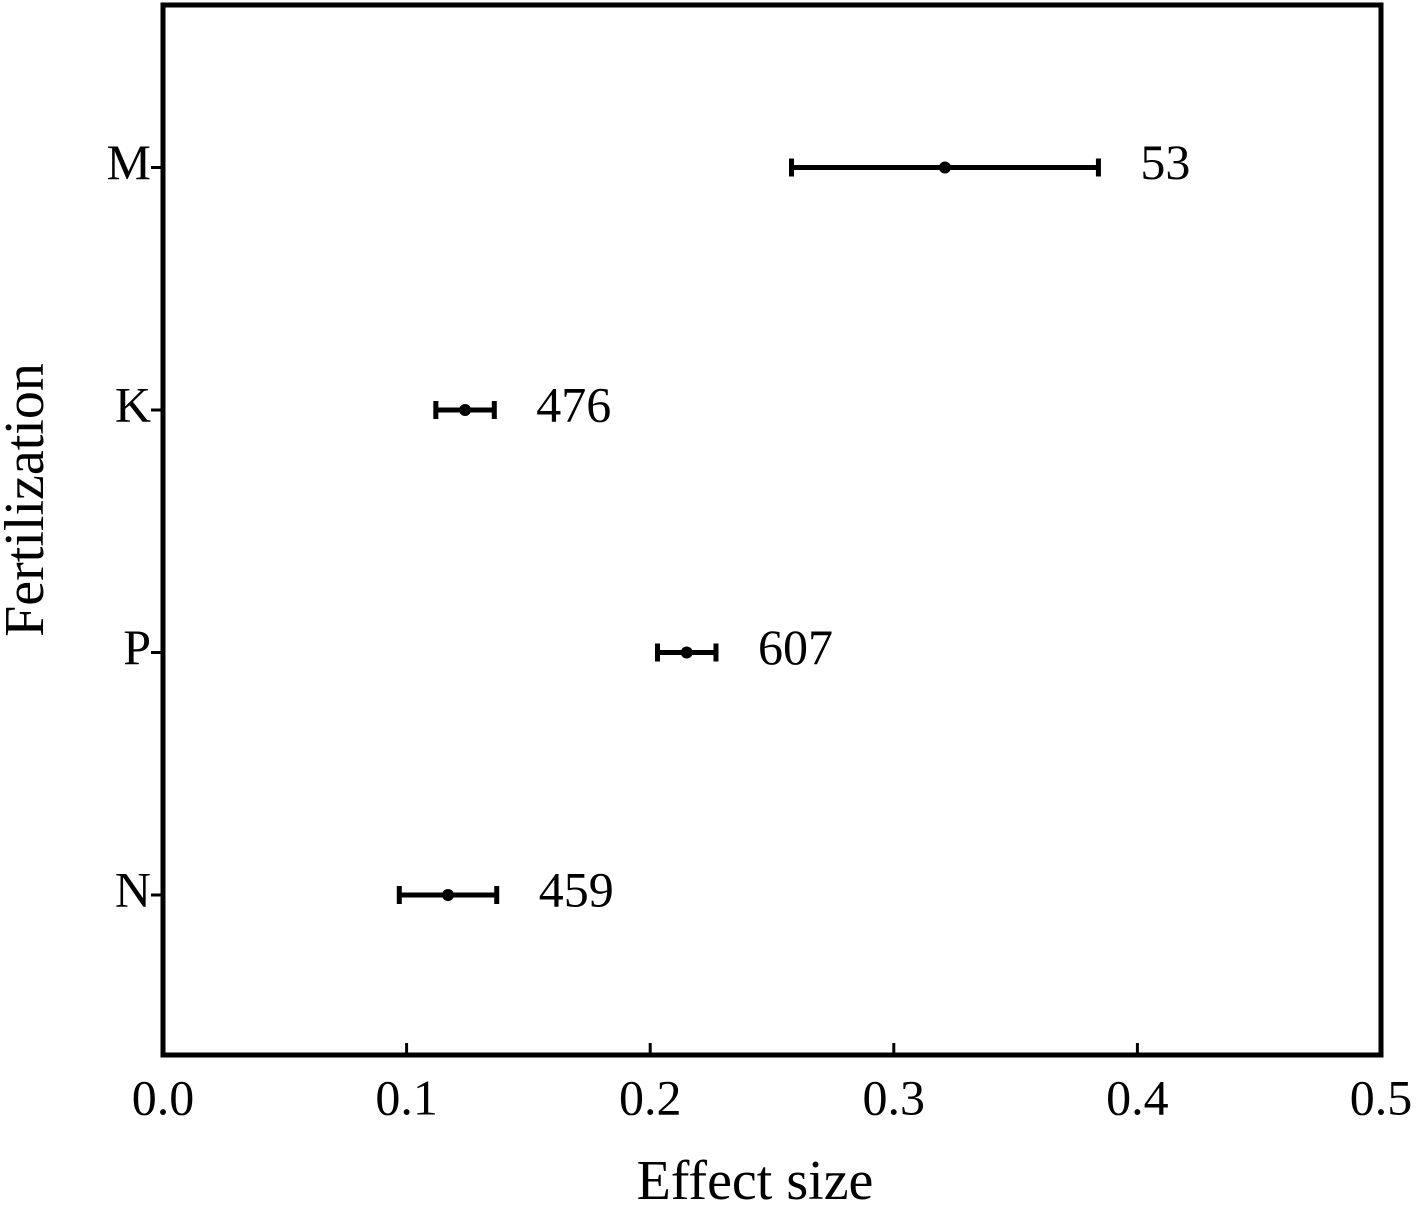 The height and width of the screenshot is (1214, 1417). What do you see at coordinates (137, 647) in the screenshot?
I see `y-tick-label: P` at bounding box center [137, 647].